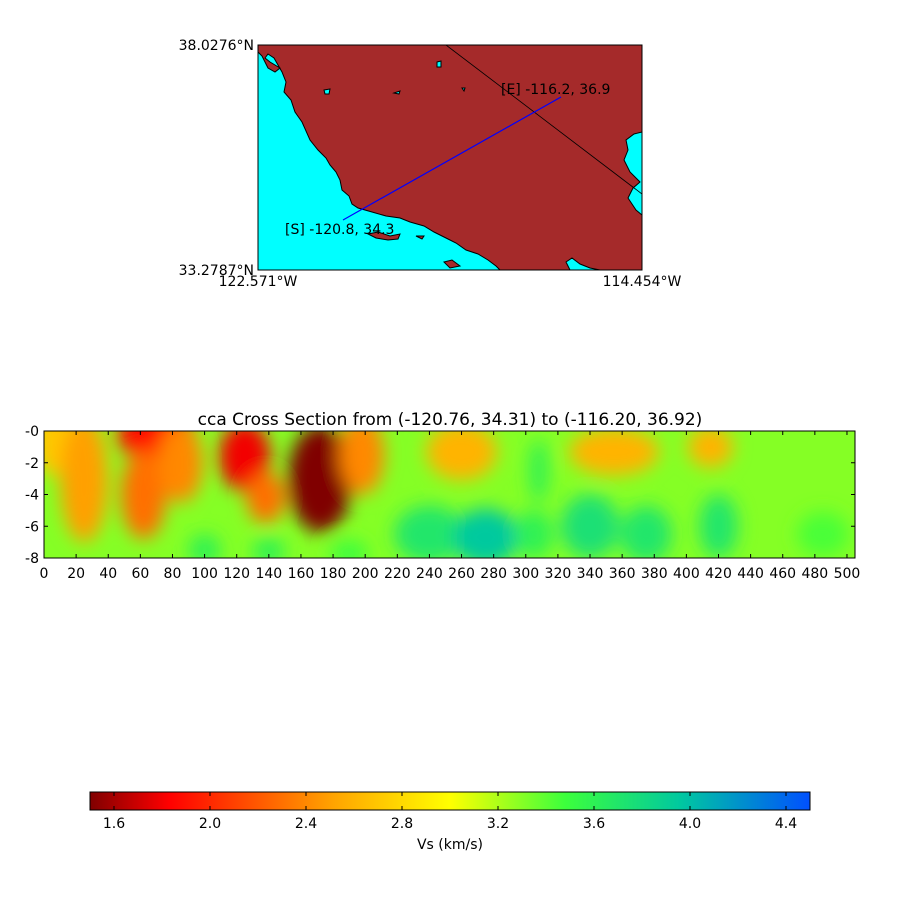  What do you see at coordinates (461, 574) in the screenshot?
I see `x-tick-label: 260` at bounding box center [461, 574].